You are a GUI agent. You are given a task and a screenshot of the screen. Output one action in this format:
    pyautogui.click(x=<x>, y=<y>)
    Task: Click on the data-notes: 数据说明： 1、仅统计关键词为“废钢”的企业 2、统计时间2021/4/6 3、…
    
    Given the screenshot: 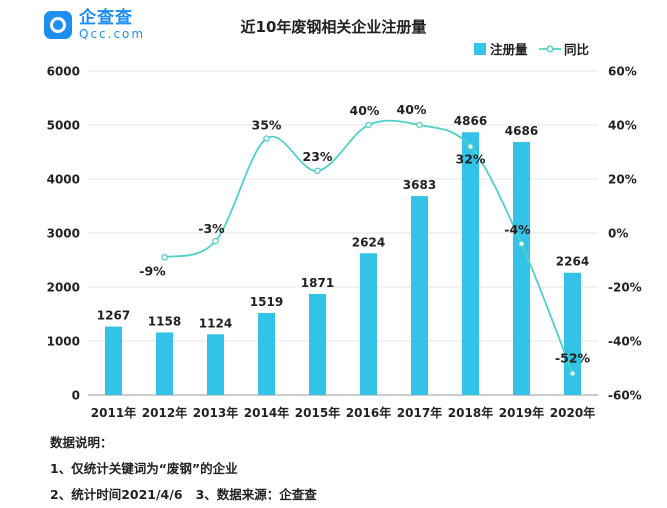 What is the action you would take?
    pyautogui.click(x=183, y=469)
    